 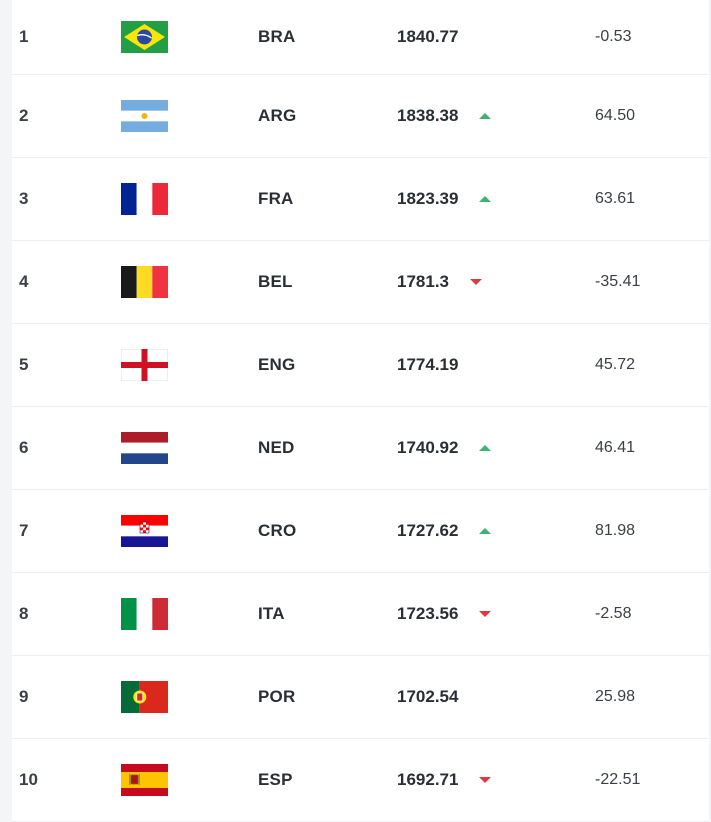 What do you see at coordinates (24, 447) in the screenshot?
I see `rank-number: 6` at bounding box center [24, 447].